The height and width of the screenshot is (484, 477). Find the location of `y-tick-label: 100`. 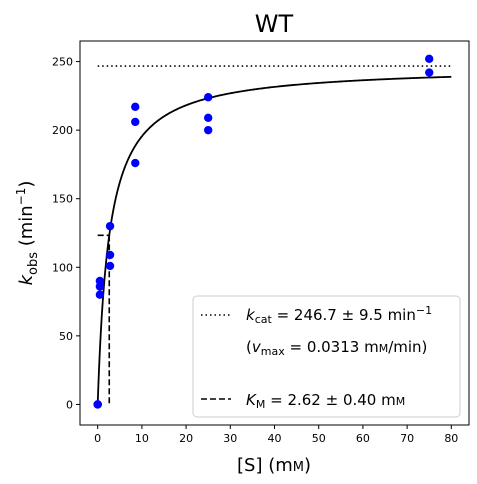

y-tick-label: 100 is located at coordinates (62, 267).